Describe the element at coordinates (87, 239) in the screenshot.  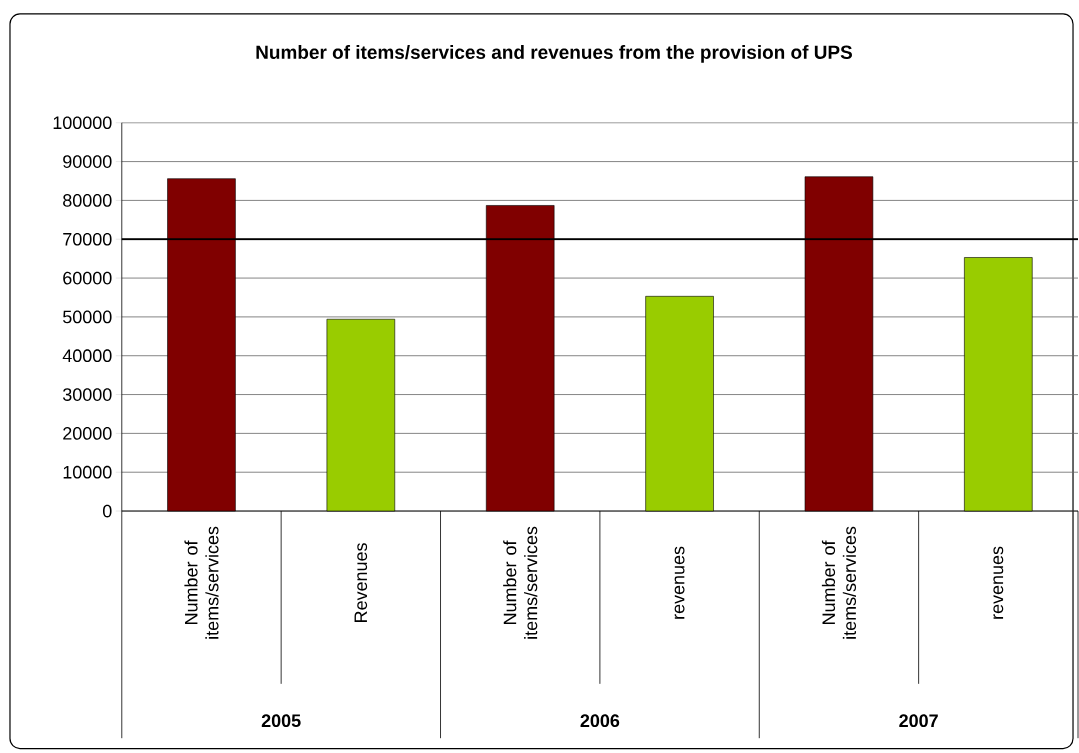
I see `y-tick-label: 70000` at that location.